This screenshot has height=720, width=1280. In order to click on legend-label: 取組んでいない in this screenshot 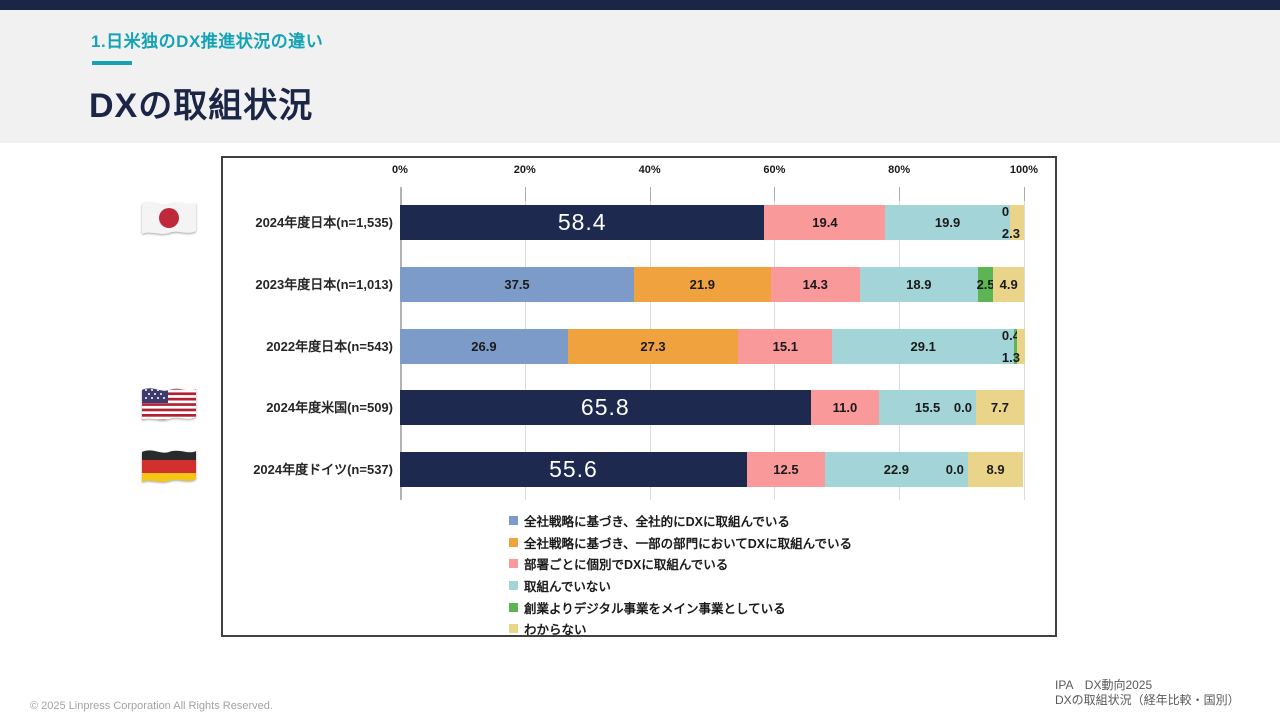, I will do `click(567, 587)`.